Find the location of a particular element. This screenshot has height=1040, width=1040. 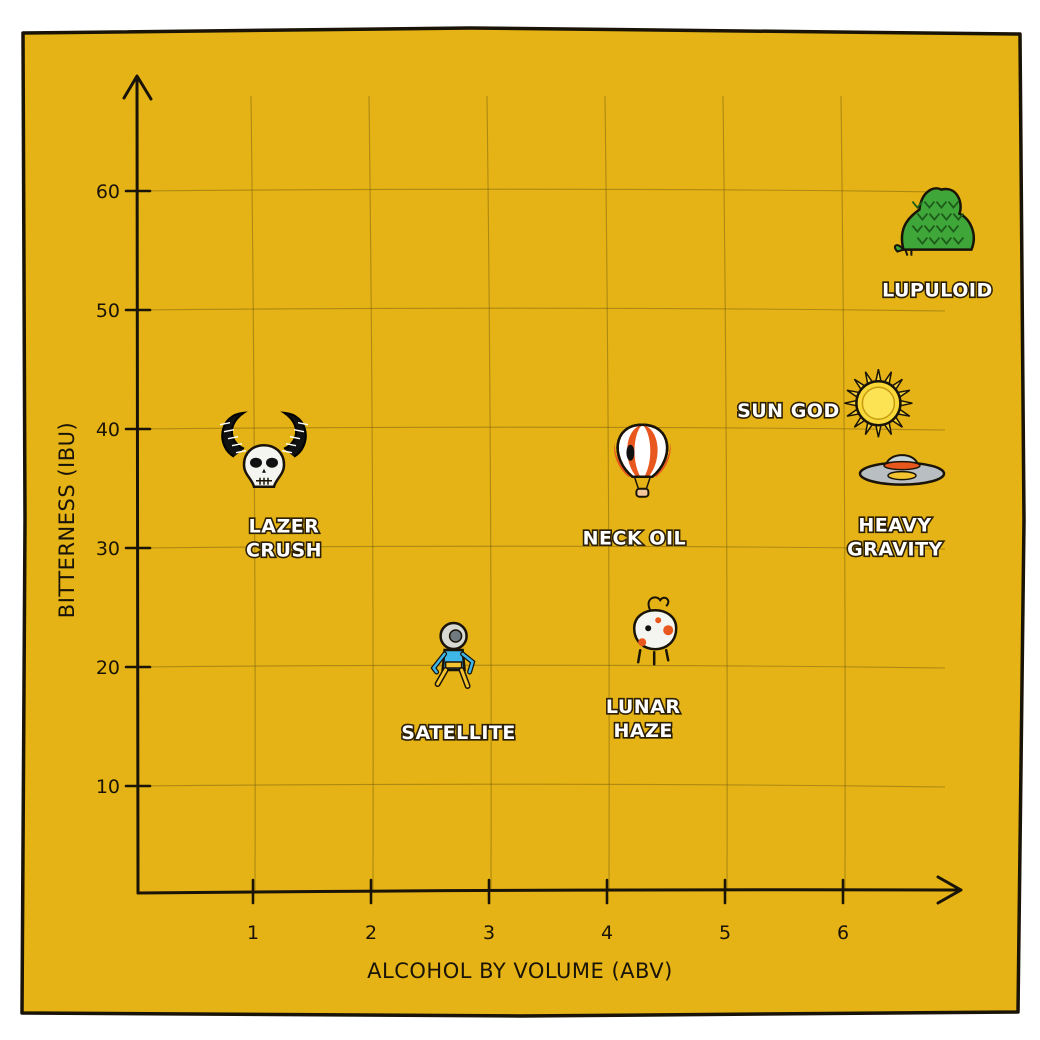

point-satellite: SATELLITE is located at coordinates (458, 683).